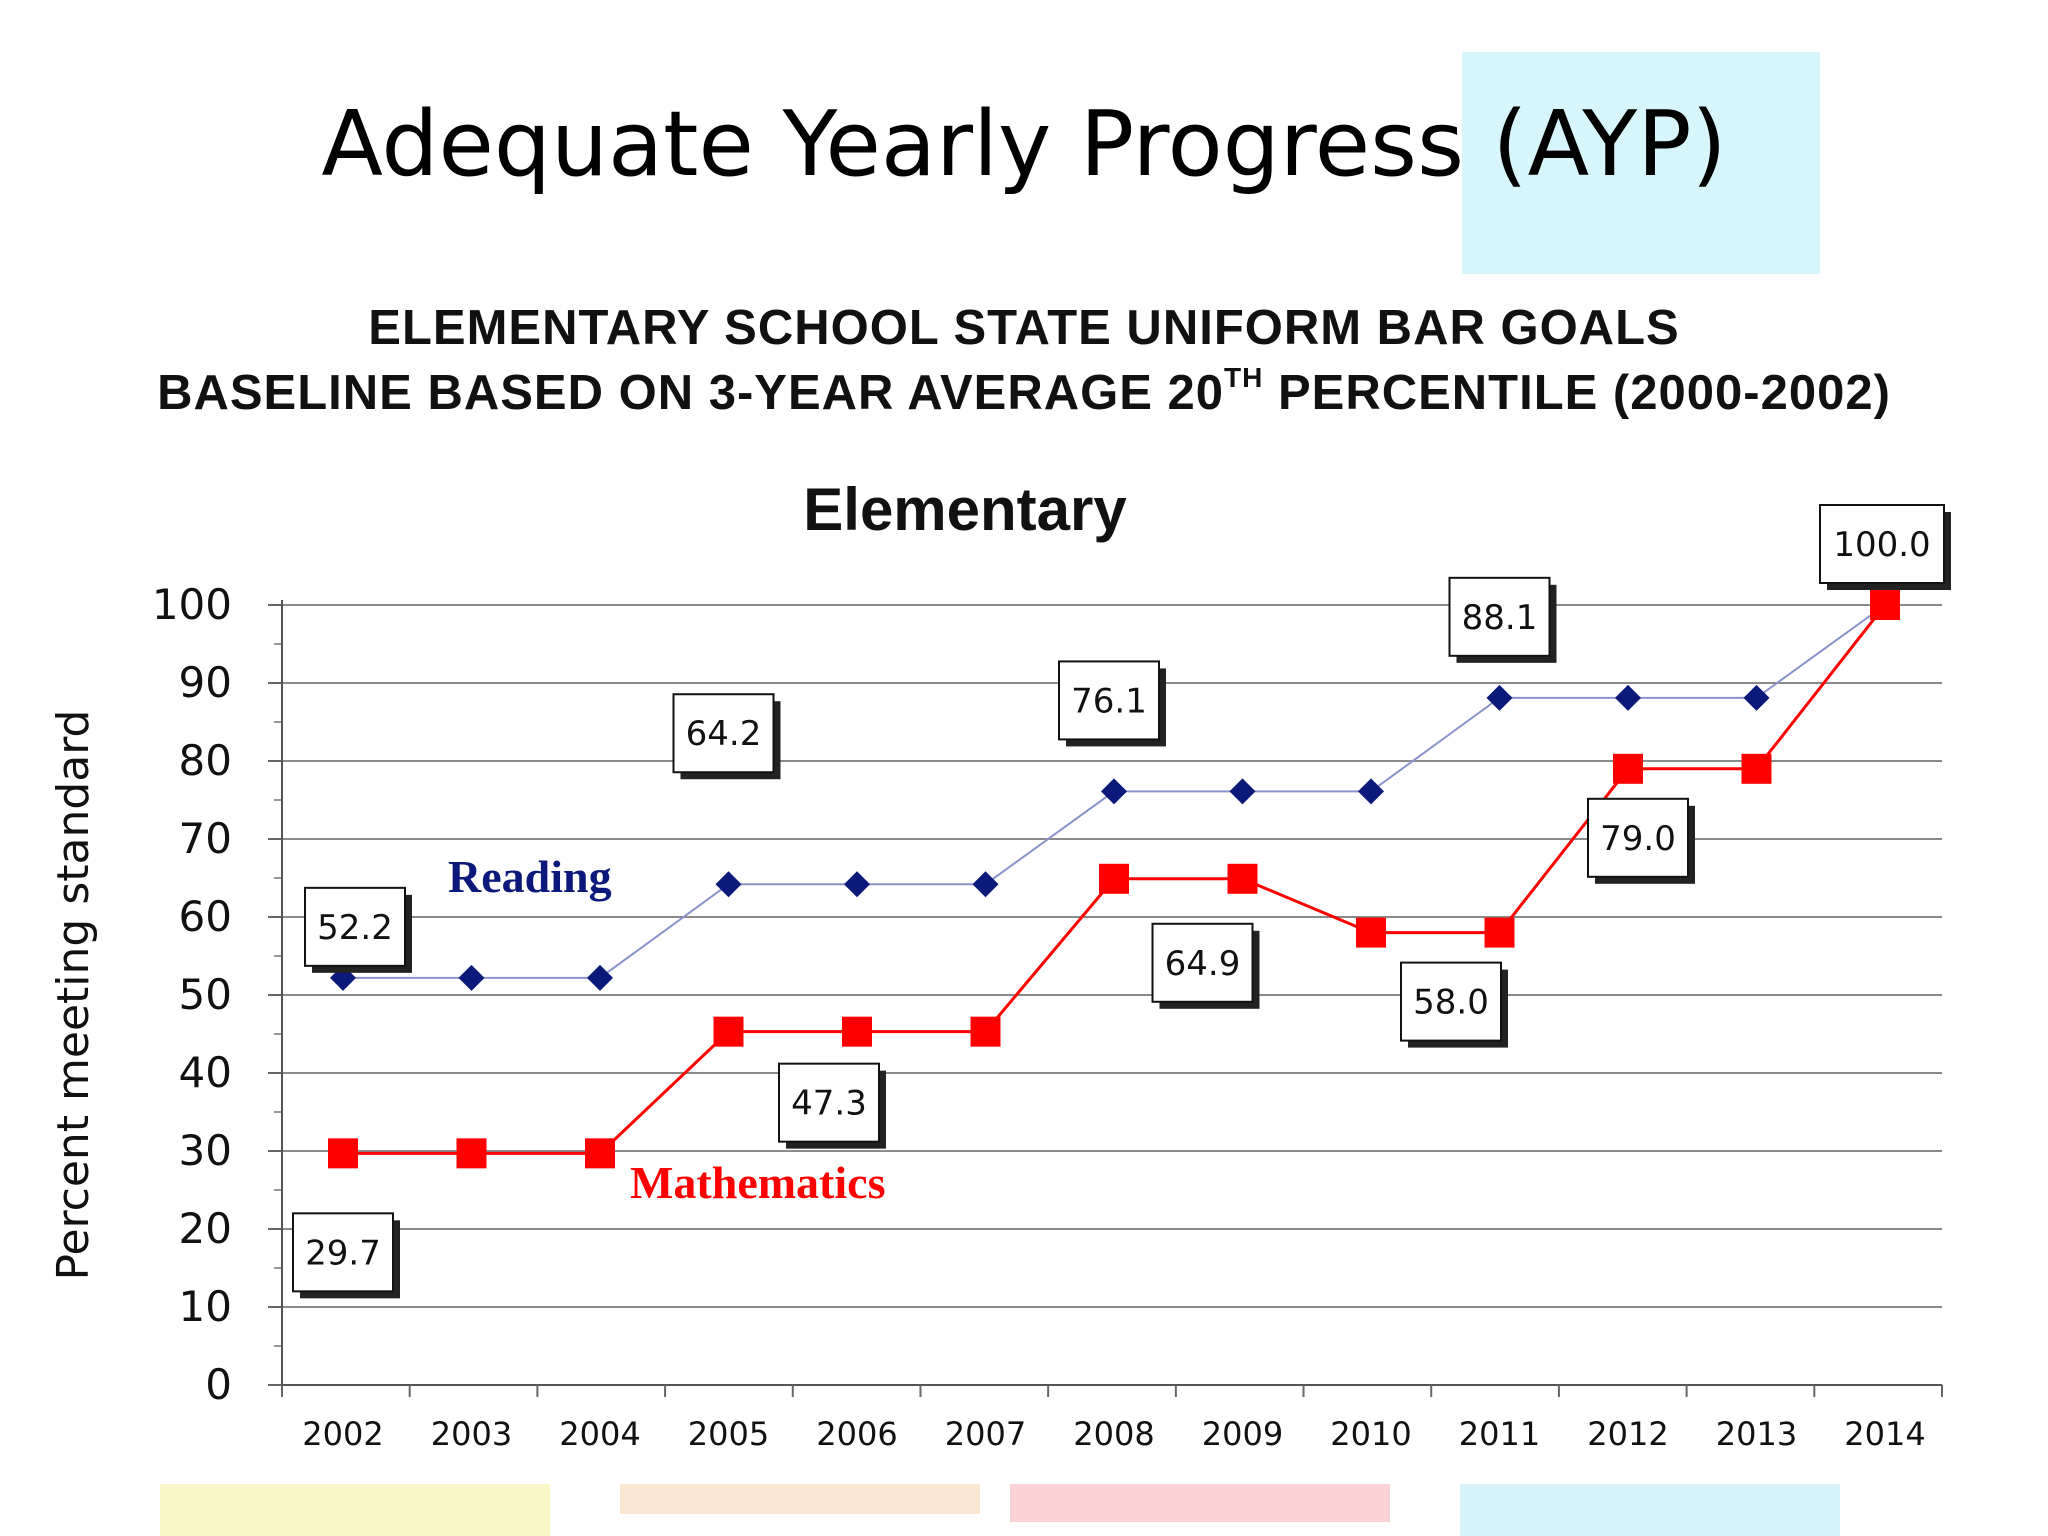 The height and width of the screenshot is (1536, 2048). I want to click on x-tick-label: 2007, so click(985, 1434).